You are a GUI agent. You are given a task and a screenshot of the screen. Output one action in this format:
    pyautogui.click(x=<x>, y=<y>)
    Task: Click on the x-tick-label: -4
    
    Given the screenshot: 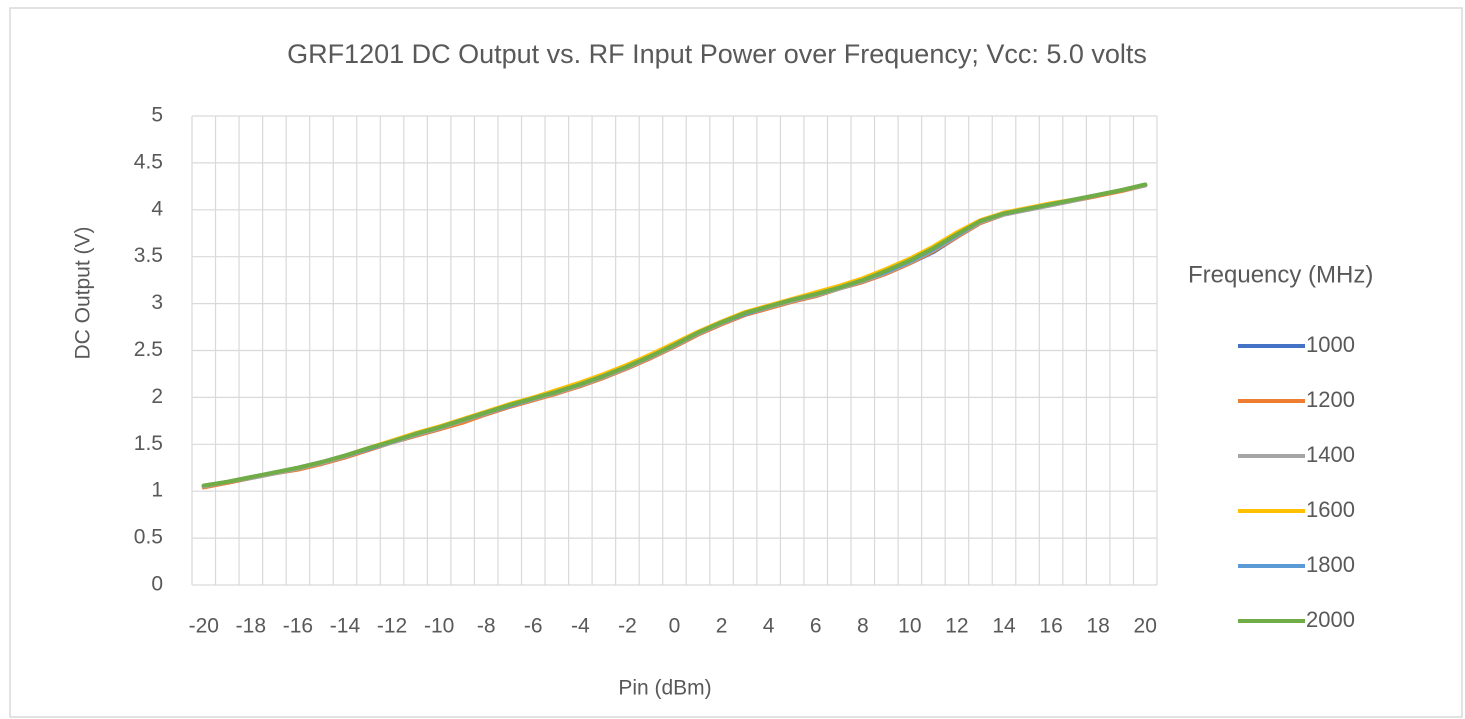 What is the action you would take?
    pyautogui.click(x=580, y=626)
    